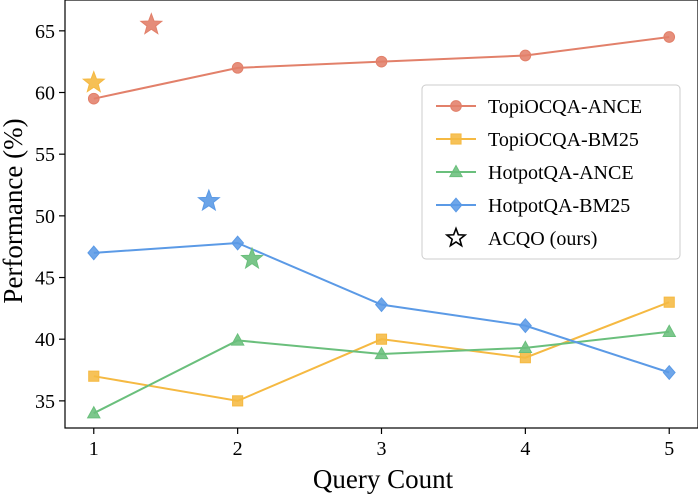  I want to click on legend-label-topiocqa-ance: TopiOCQA-ANCE, so click(565, 107).